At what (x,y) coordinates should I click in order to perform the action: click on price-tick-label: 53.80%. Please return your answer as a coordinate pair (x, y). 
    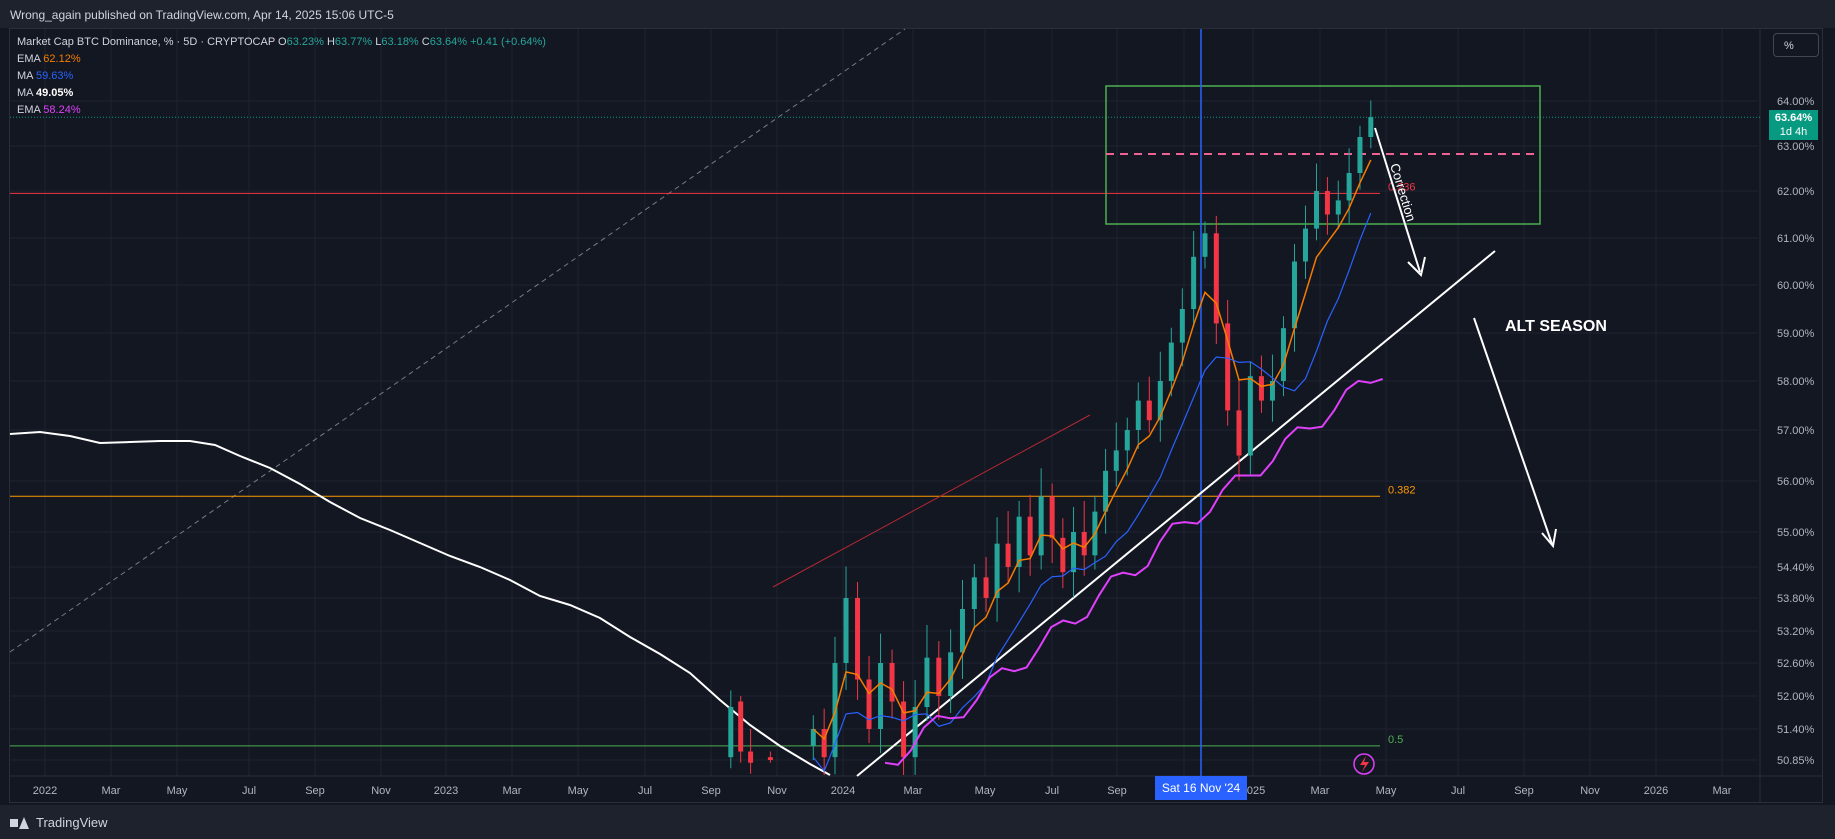
    Looking at the image, I should click on (1796, 599).